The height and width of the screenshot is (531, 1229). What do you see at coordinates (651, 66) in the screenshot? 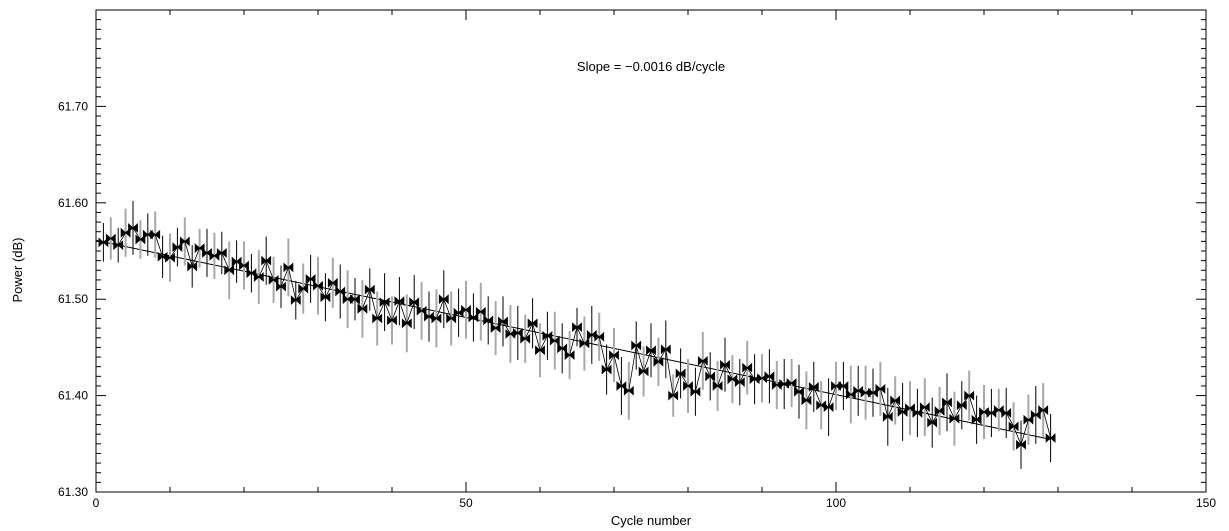
I see `slope-annotation: Slope = −0.0016 dB/cycle` at bounding box center [651, 66].